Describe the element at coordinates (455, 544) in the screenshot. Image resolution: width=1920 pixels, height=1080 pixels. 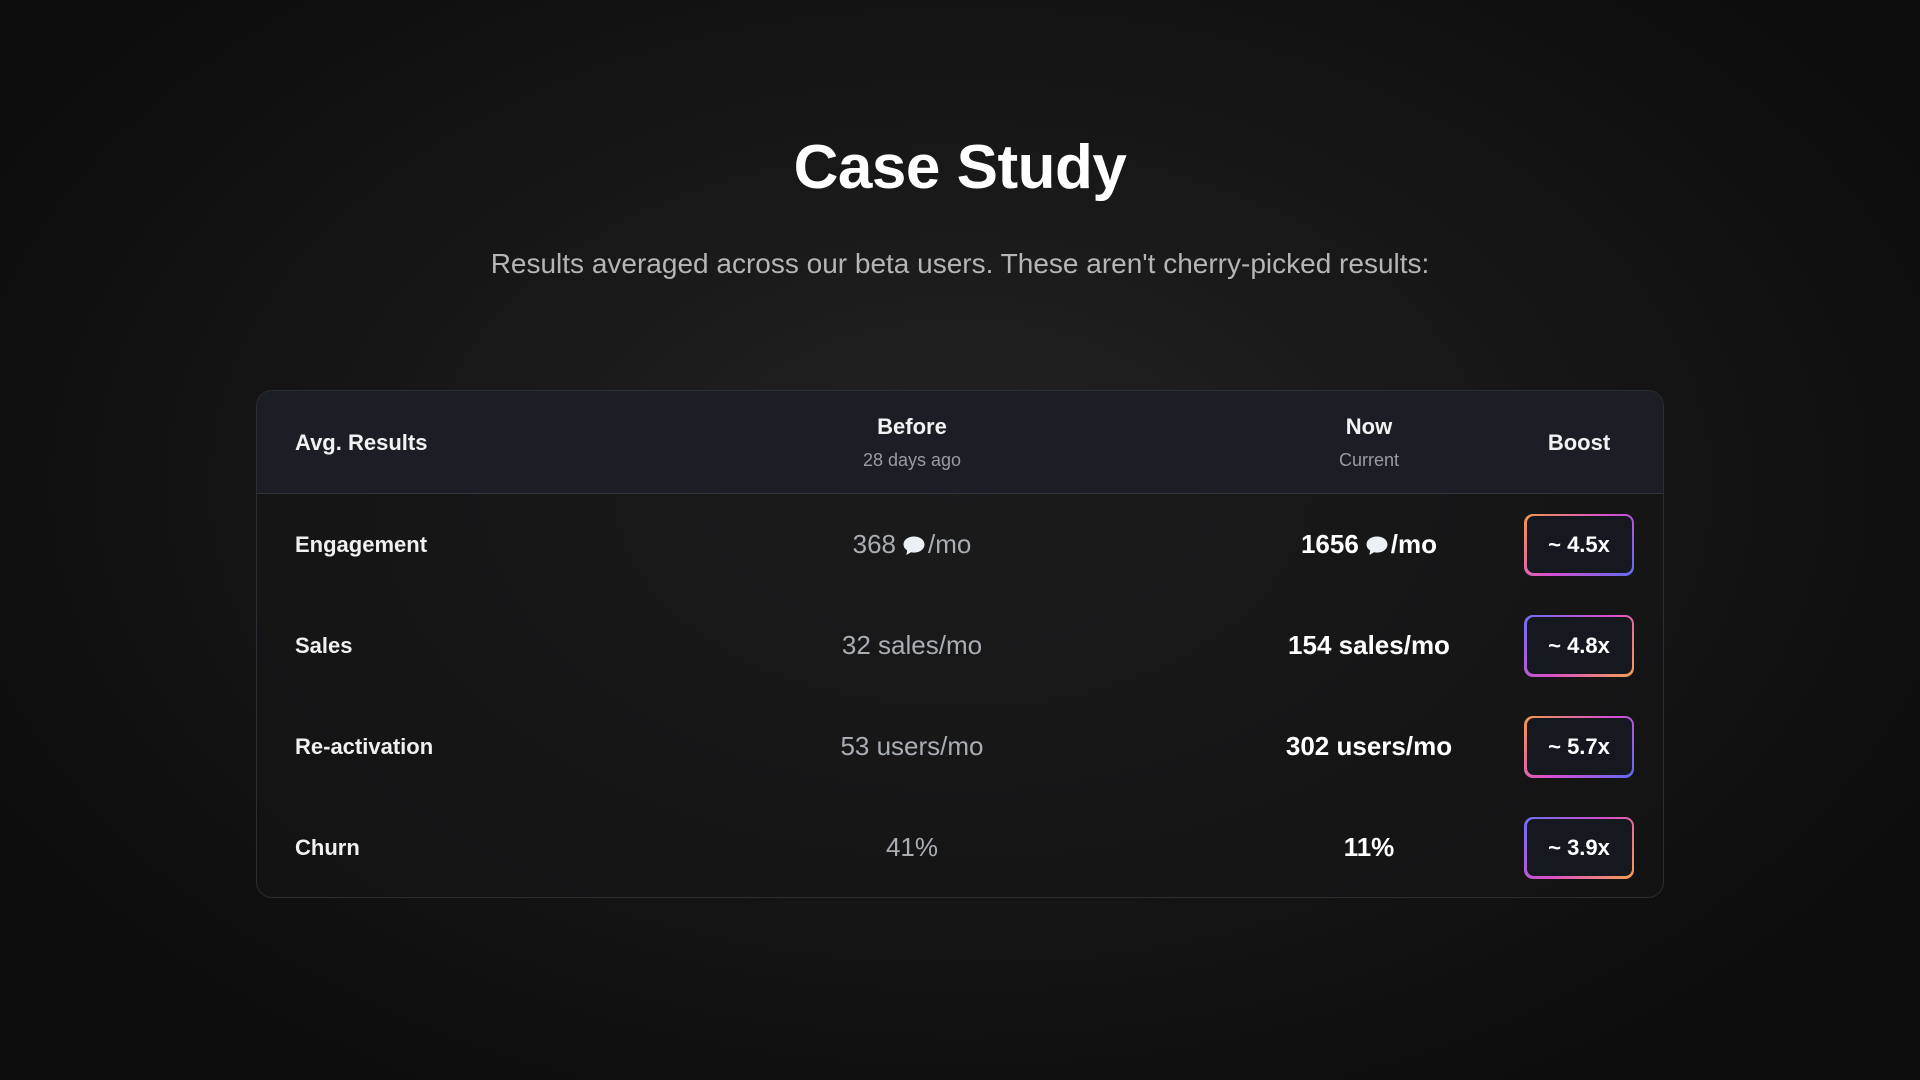
I see `row-metric: Engagement` at that location.